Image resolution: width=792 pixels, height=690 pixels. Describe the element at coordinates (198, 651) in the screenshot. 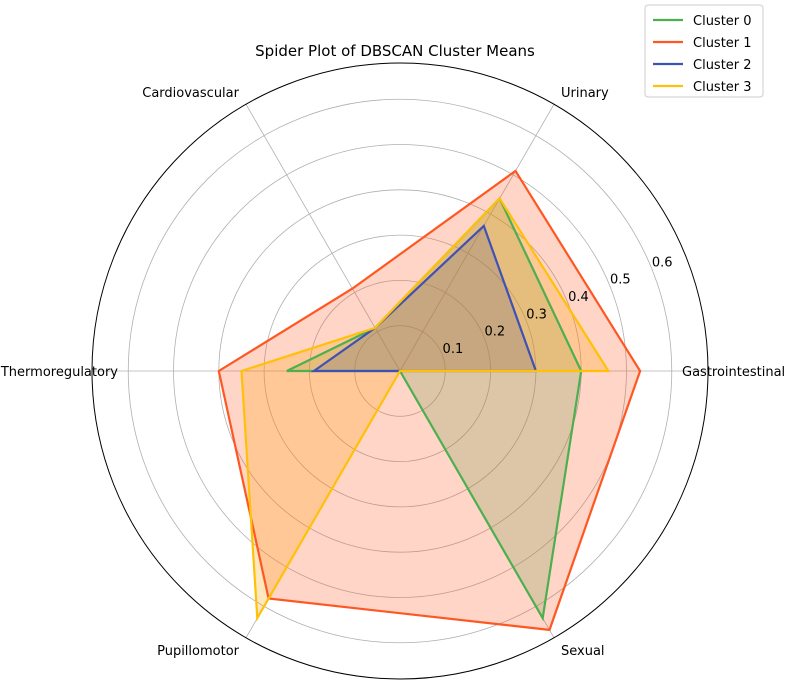

I see `axis-label: Pupillomotor` at that location.